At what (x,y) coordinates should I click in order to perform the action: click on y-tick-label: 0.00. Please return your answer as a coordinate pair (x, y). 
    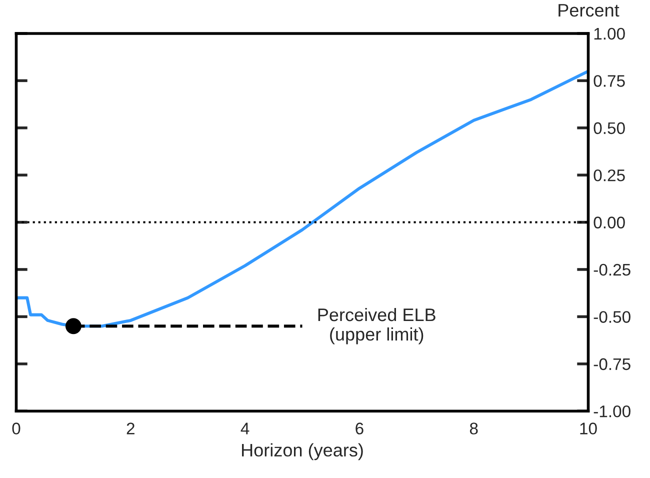
    Looking at the image, I should click on (609, 222).